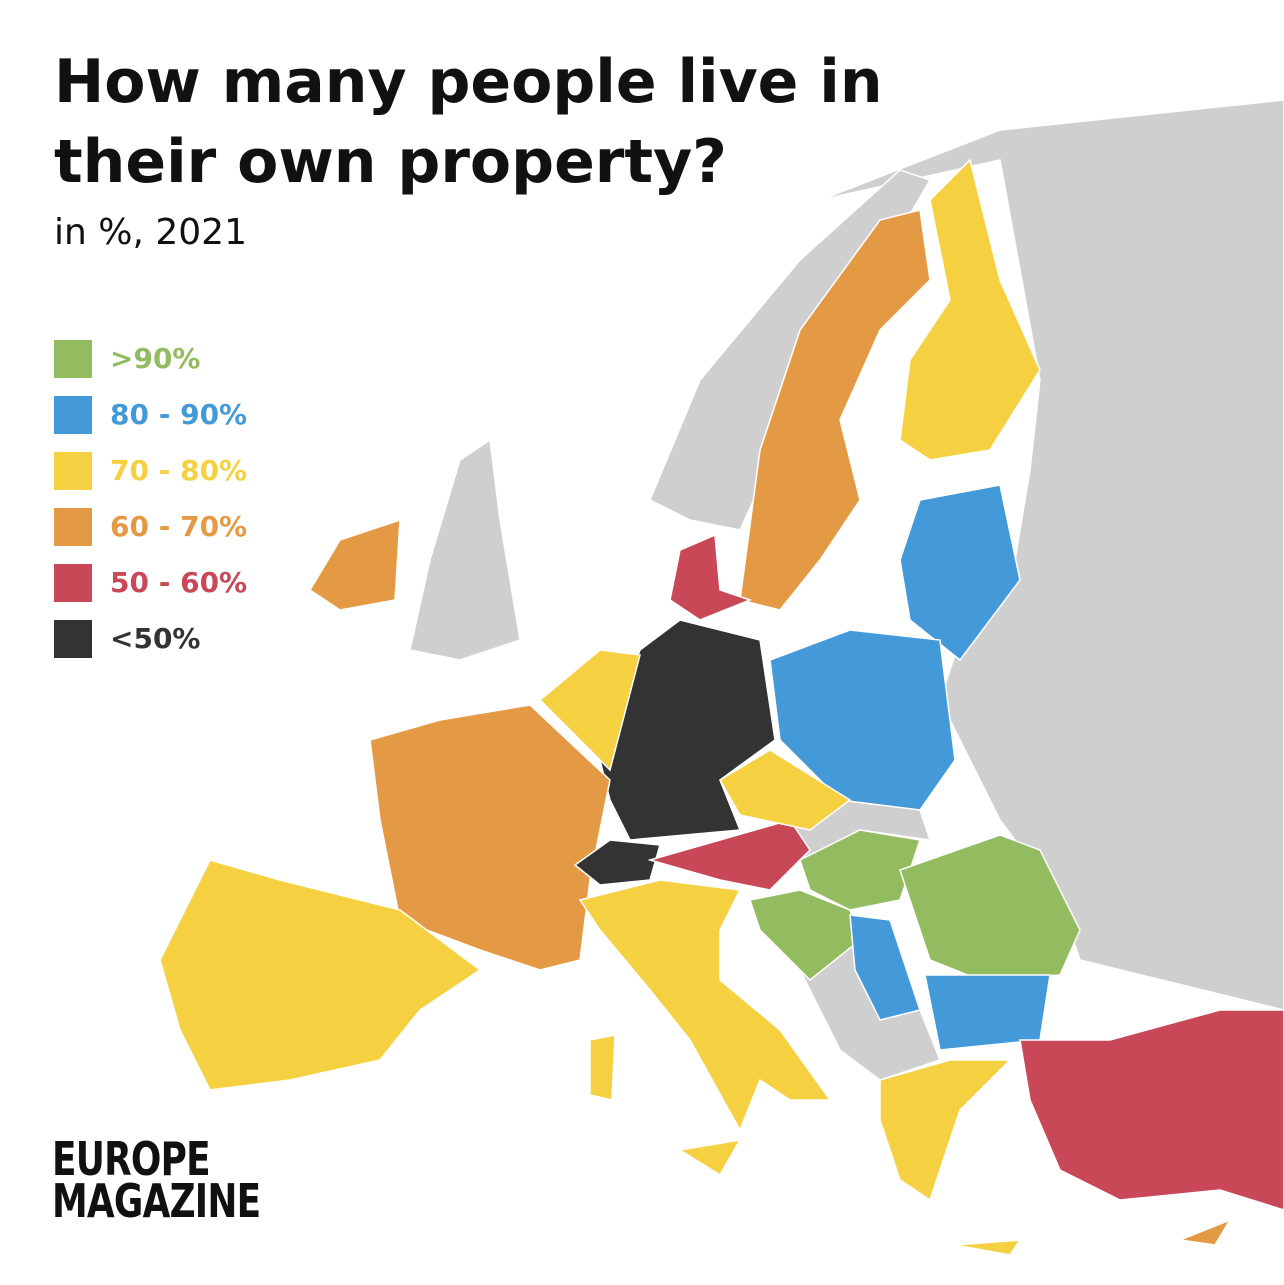 Image resolution: width=1284 pixels, height=1285 pixels. I want to click on brand-line: EUROPE, so click(131, 1159).